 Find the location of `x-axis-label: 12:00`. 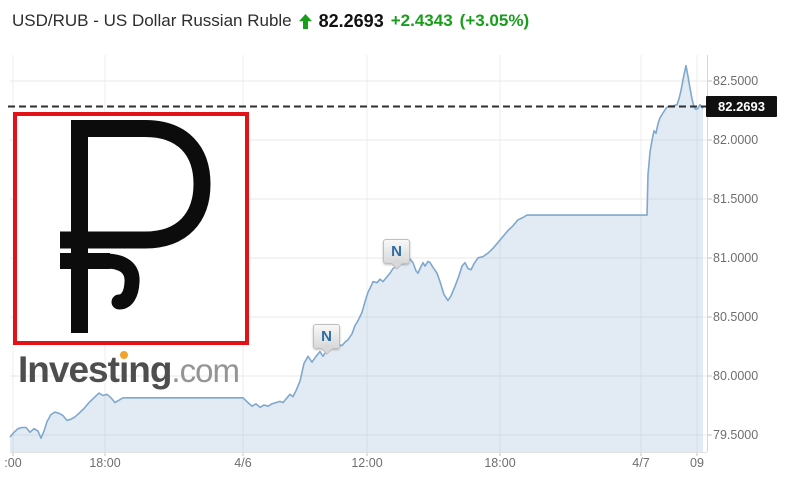

x-axis-label: 12:00 is located at coordinates (367, 463).